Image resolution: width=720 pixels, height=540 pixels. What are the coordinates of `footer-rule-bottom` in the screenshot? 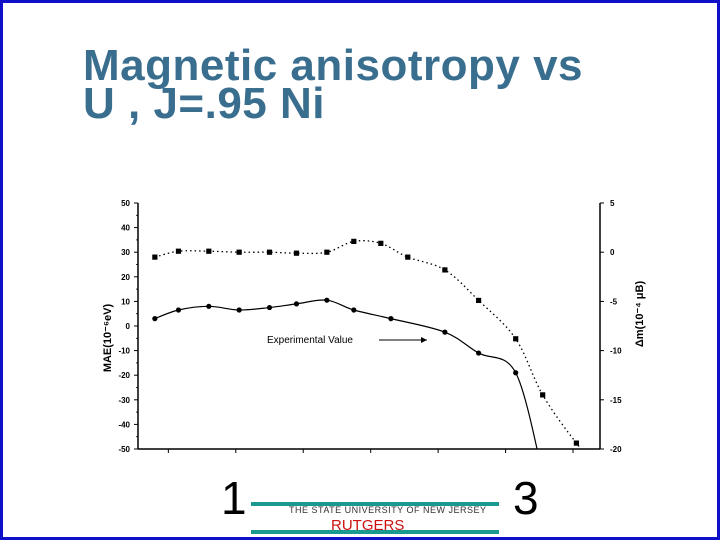 It's located at (375, 532).